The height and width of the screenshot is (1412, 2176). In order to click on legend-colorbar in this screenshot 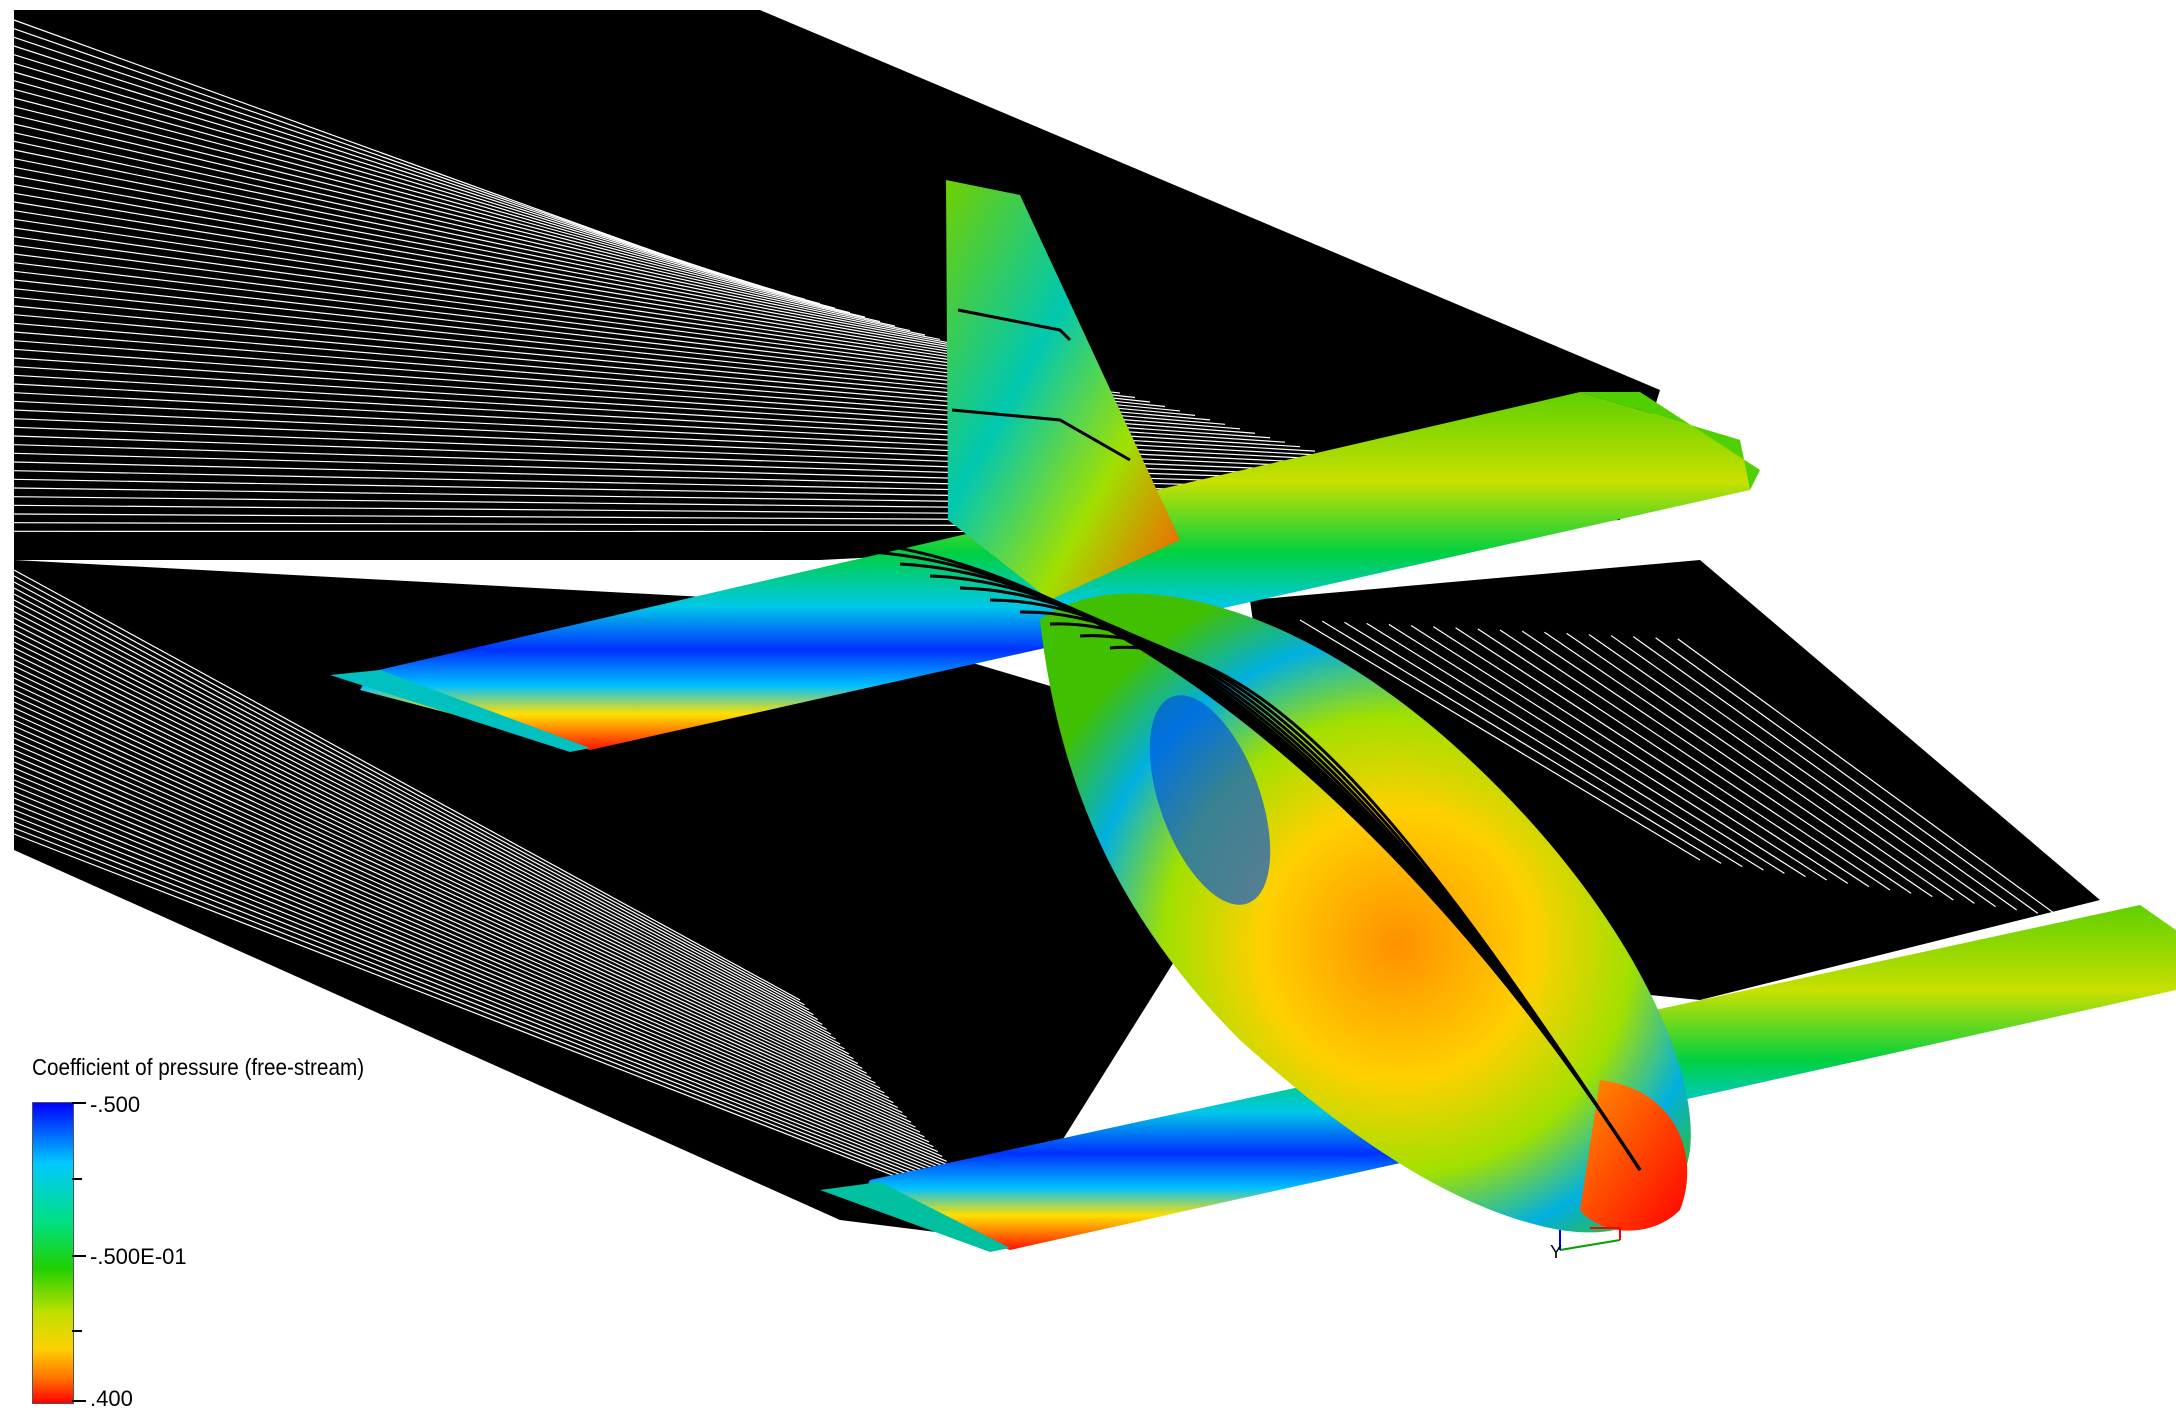, I will do `click(53, 1253)`.